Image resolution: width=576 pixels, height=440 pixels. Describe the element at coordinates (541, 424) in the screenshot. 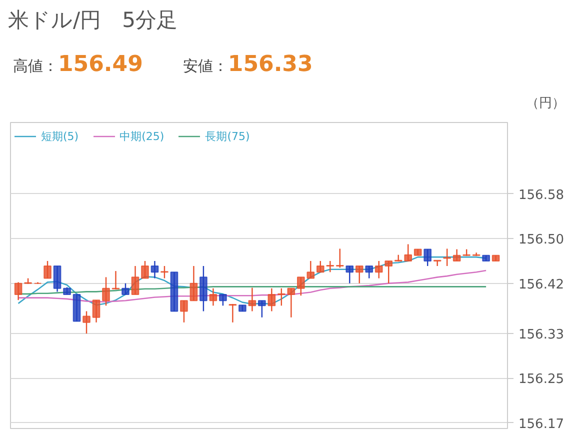

I see `y-tick-label: 156.17` at that location.